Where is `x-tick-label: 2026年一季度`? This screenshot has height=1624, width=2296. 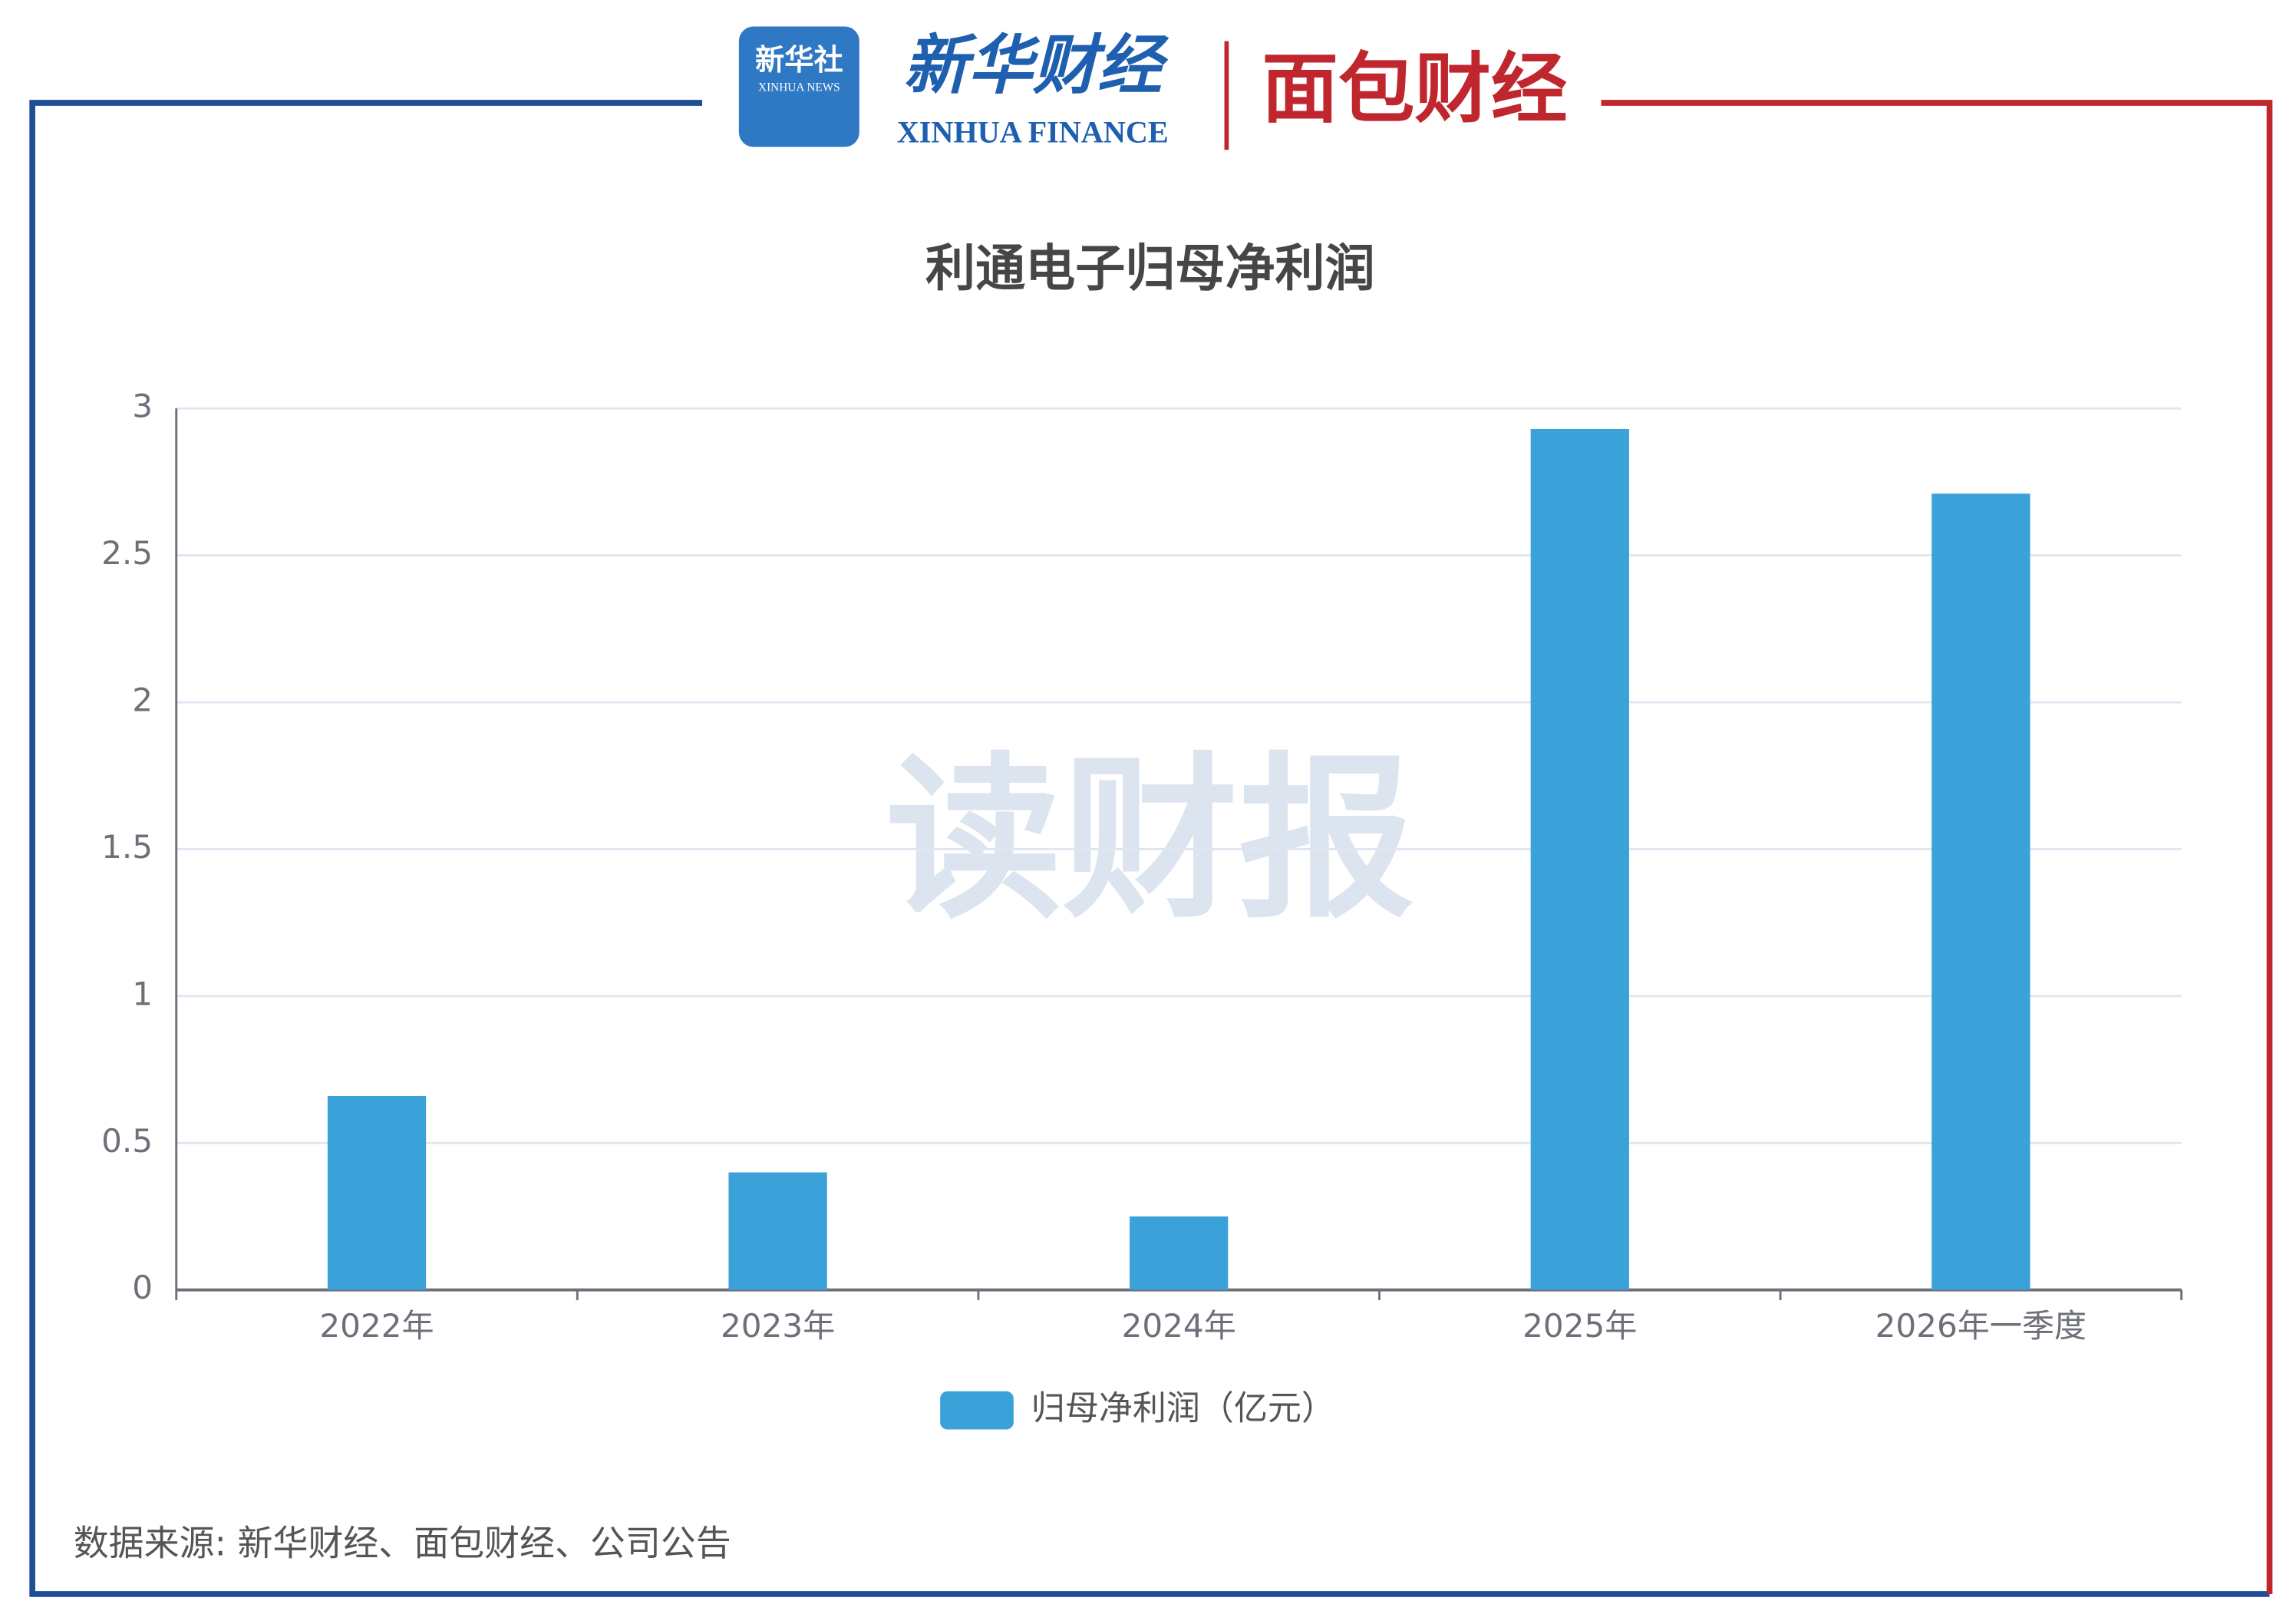
x-tick-label: 2026年一季度 is located at coordinates (1981, 1326).